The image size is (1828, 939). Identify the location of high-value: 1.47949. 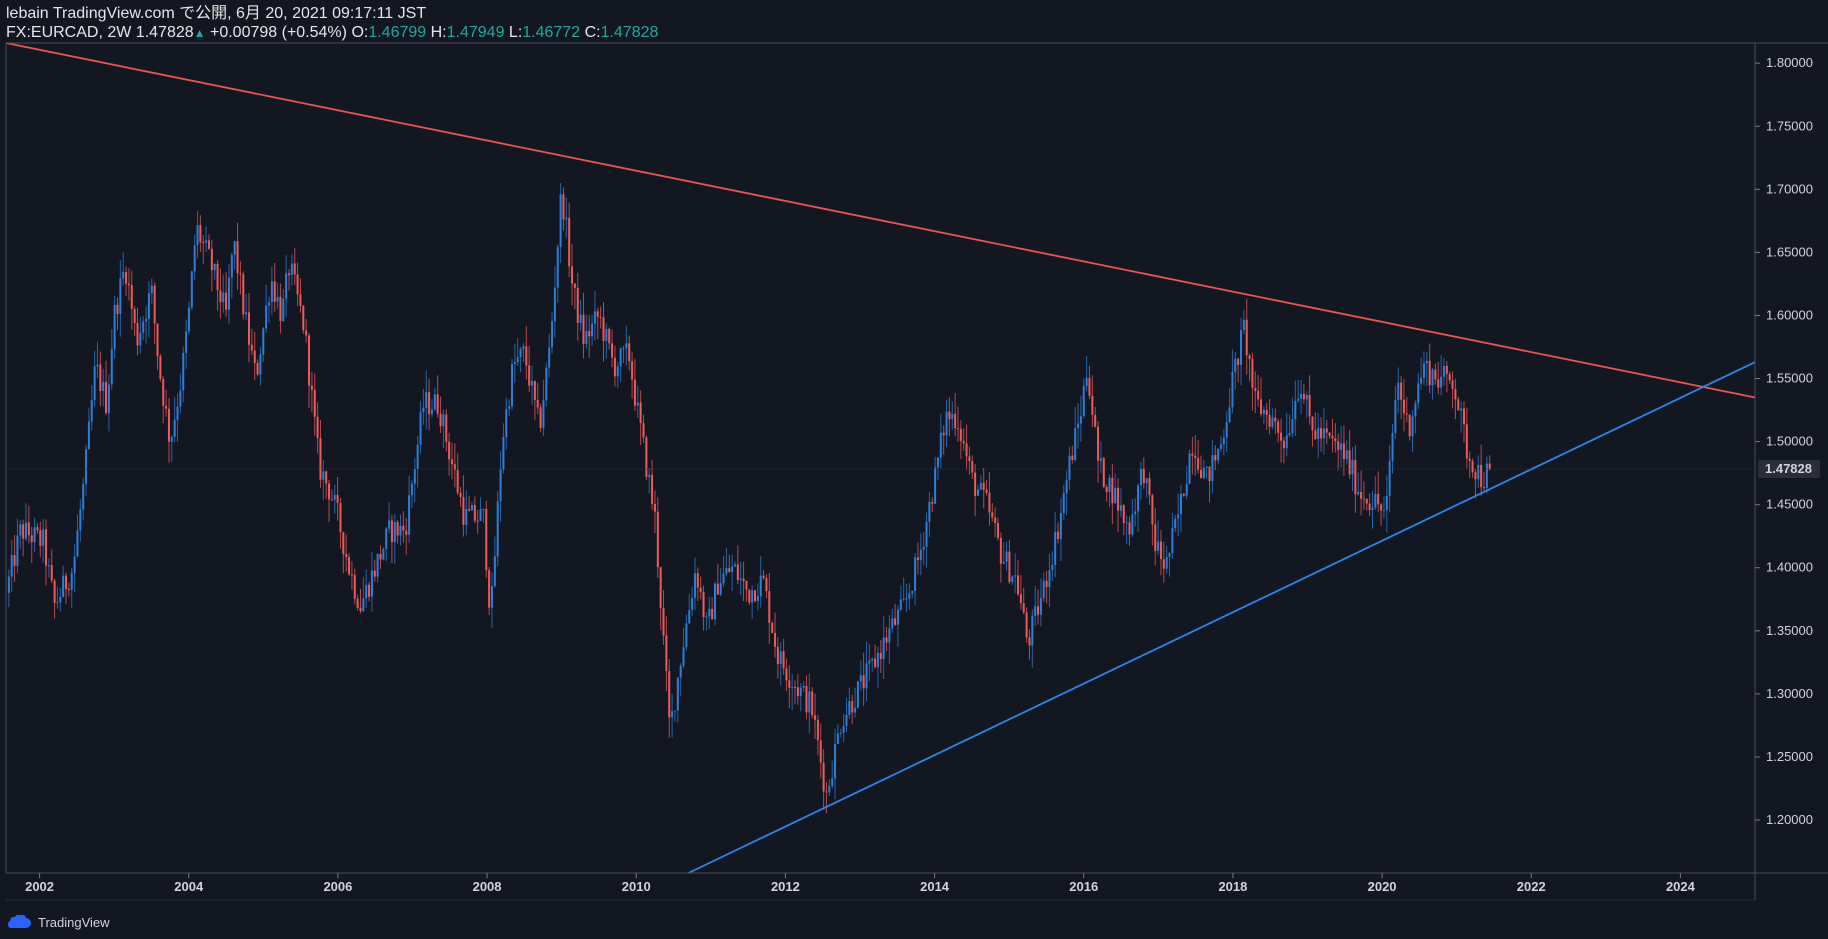
(475, 32).